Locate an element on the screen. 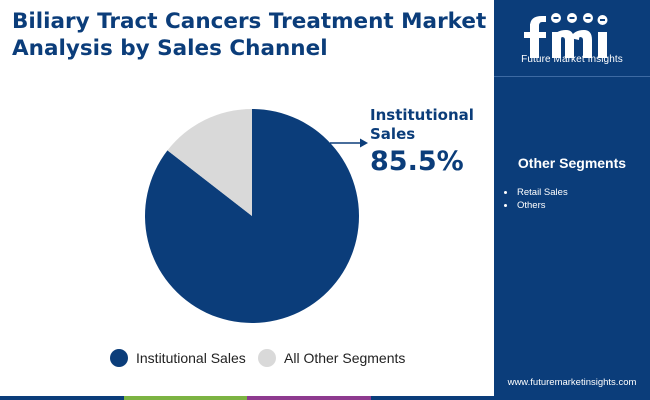 Image resolution: width=650 pixels, height=400 pixels. legend-item-all-other-segments: All Other Segments is located at coordinates (331, 358).